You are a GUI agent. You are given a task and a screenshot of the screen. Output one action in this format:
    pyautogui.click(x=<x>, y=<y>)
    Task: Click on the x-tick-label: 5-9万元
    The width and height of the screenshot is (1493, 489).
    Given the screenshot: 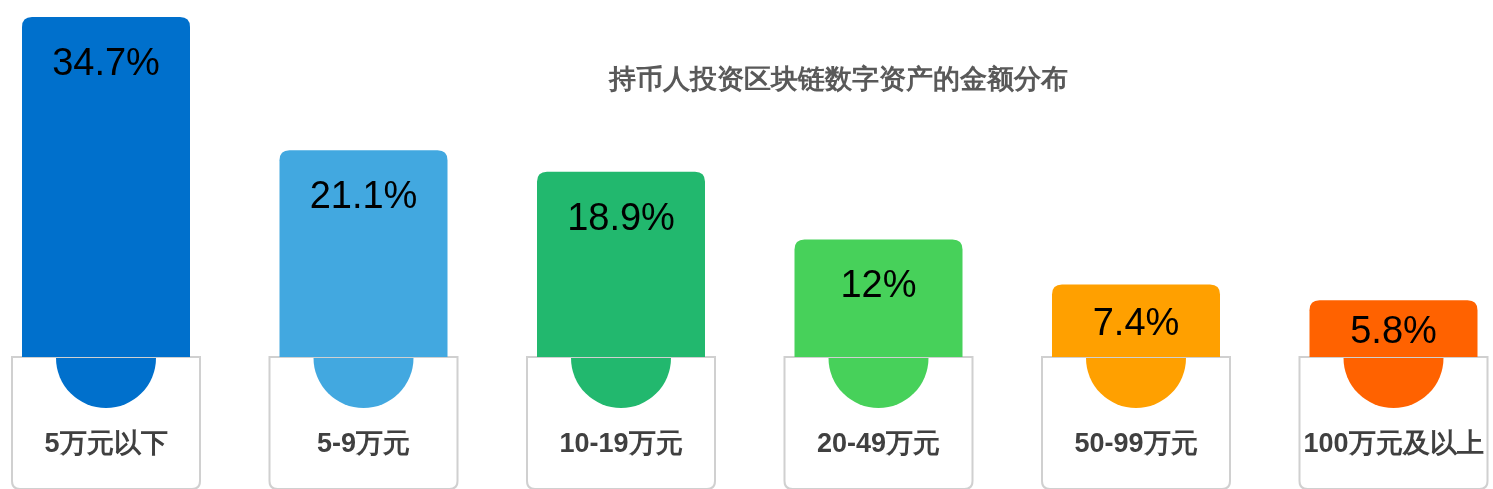 What is the action you would take?
    pyautogui.click(x=363, y=443)
    